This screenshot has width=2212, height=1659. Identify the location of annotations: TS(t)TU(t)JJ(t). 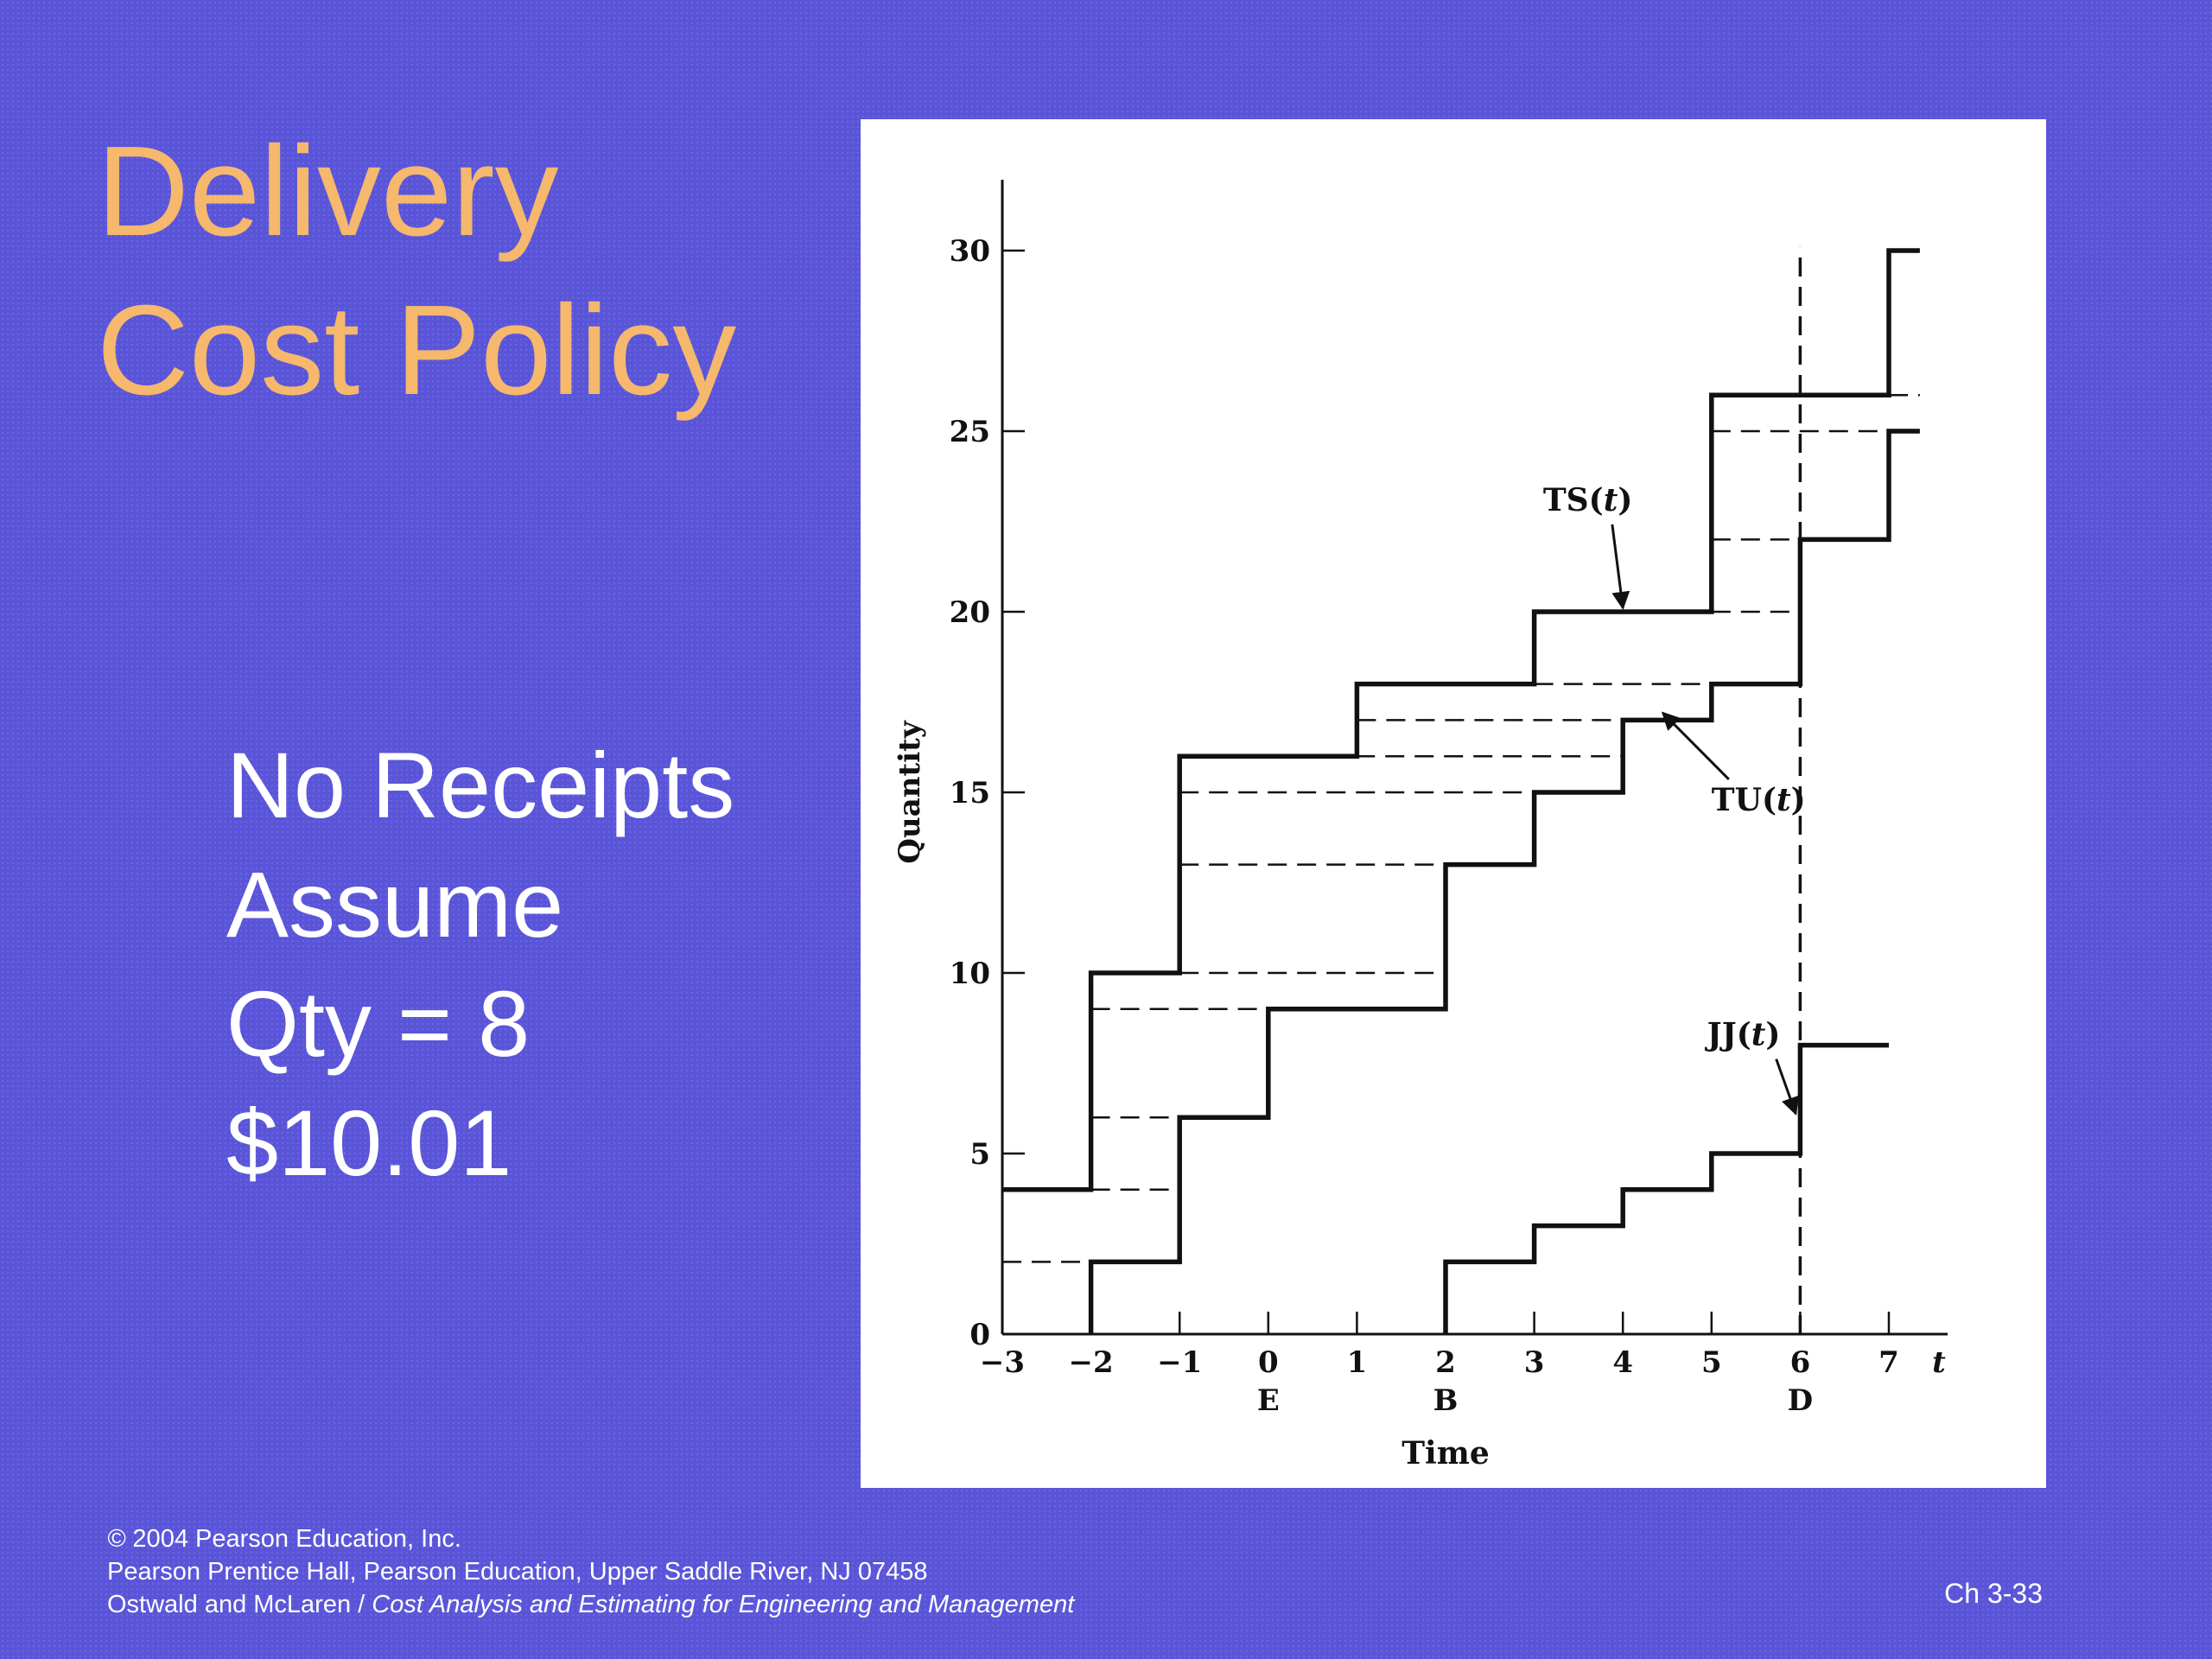
(1674, 799).